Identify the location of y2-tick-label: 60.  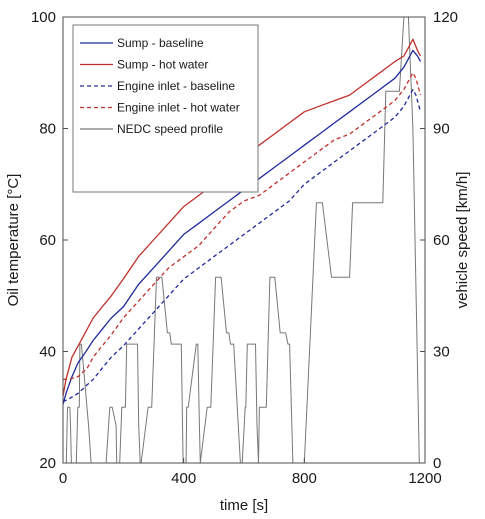
(441, 240).